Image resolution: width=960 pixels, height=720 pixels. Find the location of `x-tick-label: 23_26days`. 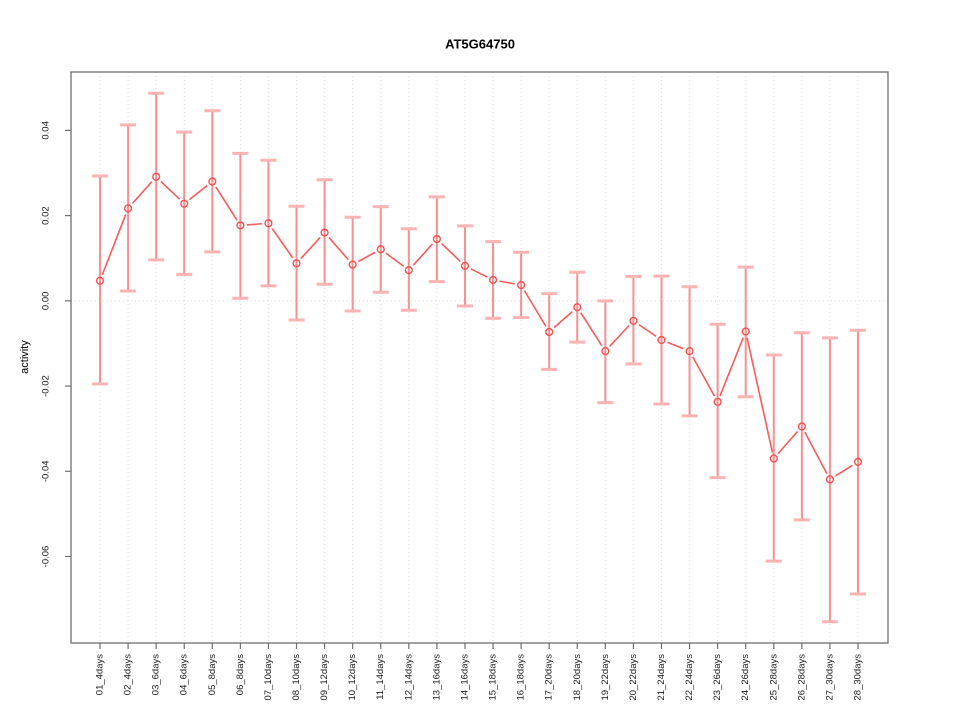

x-tick-label: 23_26days is located at coordinates (717, 677).